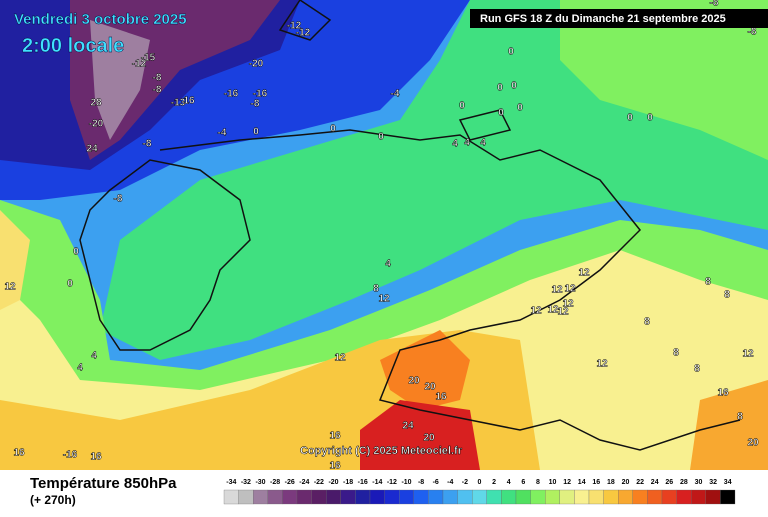 This screenshot has height=517, width=768. I want to click on scale-label: 30, so click(699, 482).